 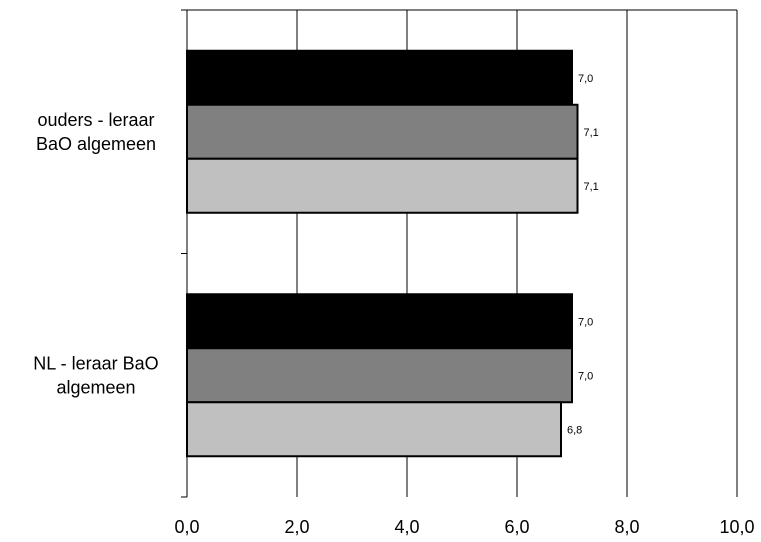 I want to click on bar-cat1-series1, so click(x=379, y=375).